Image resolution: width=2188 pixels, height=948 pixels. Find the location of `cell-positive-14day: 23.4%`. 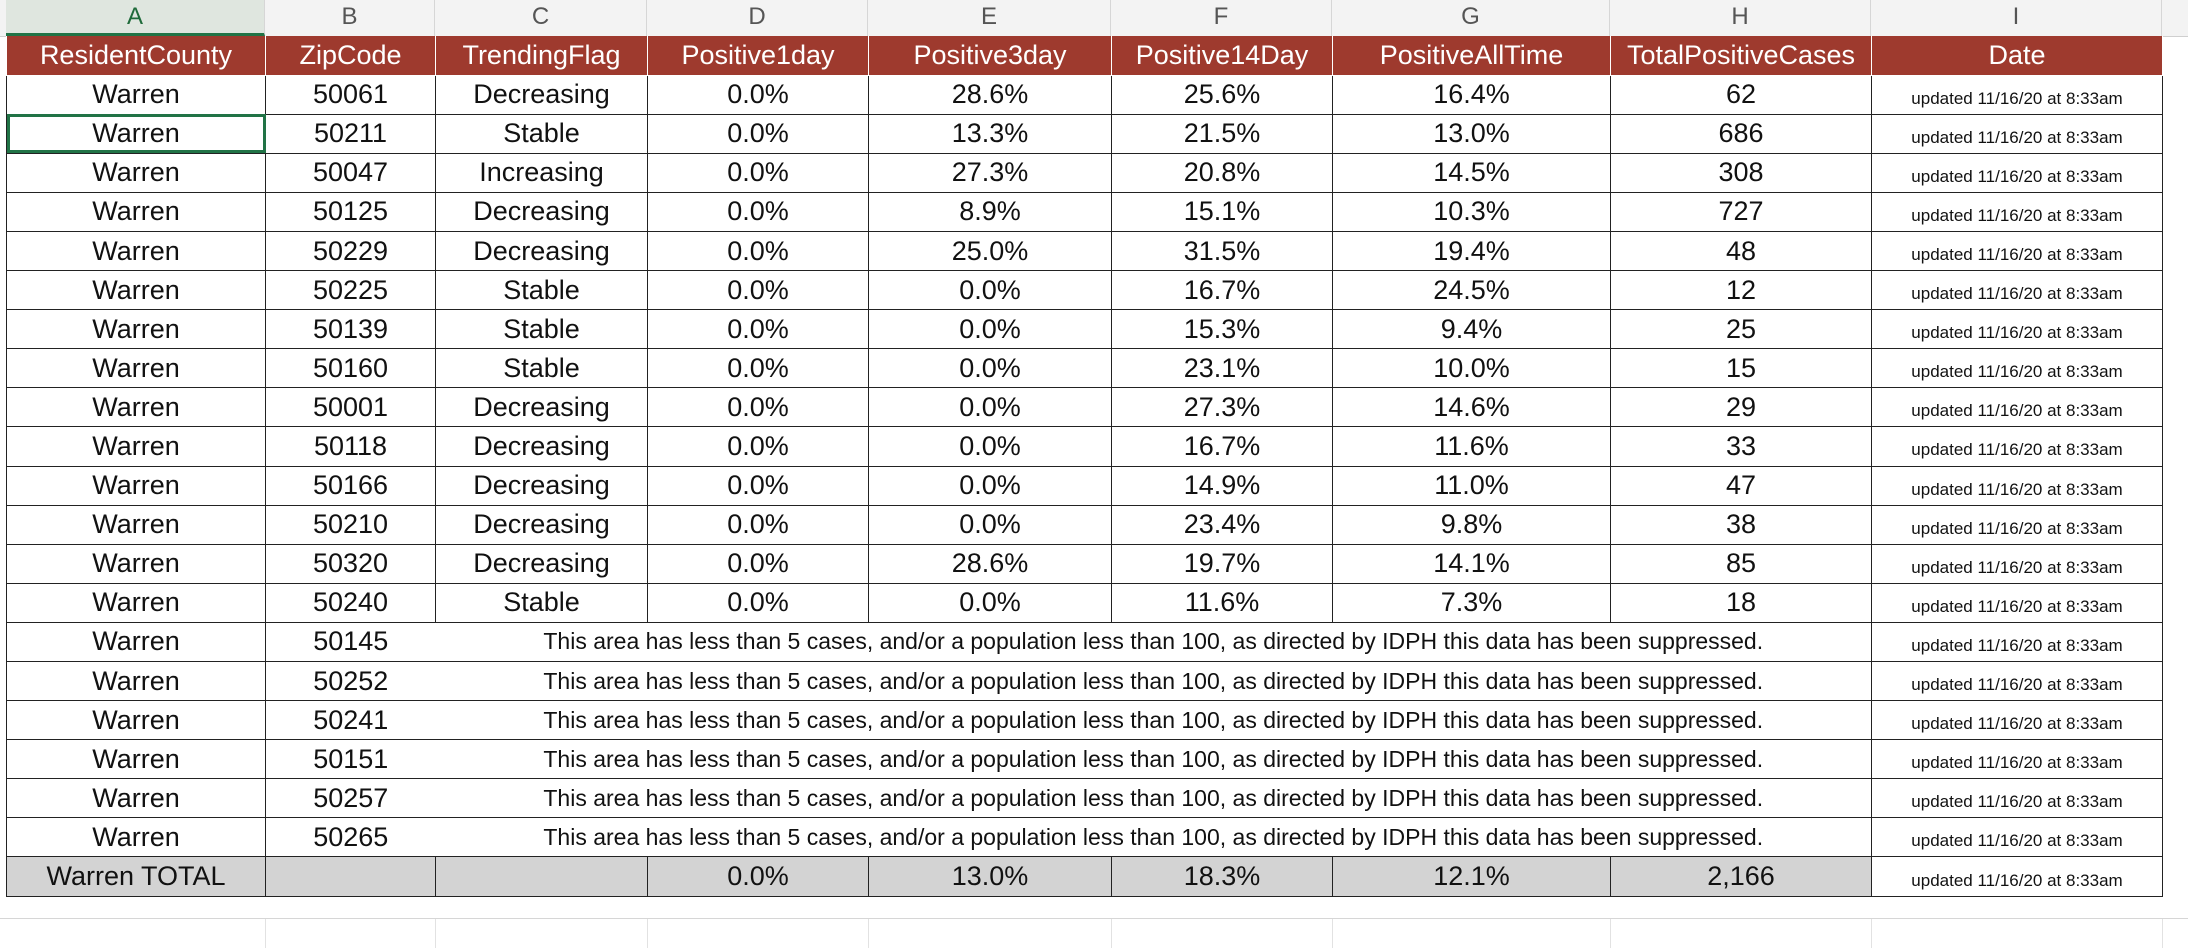

cell-positive-14day: 23.4% is located at coordinates (1222, 524).